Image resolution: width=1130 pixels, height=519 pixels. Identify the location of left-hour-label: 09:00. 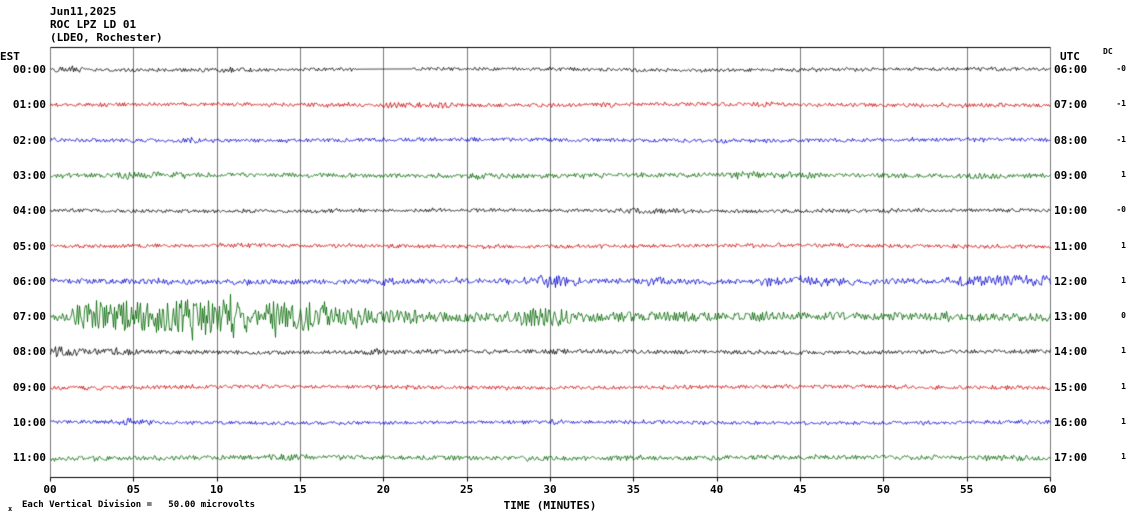
(29, 387).